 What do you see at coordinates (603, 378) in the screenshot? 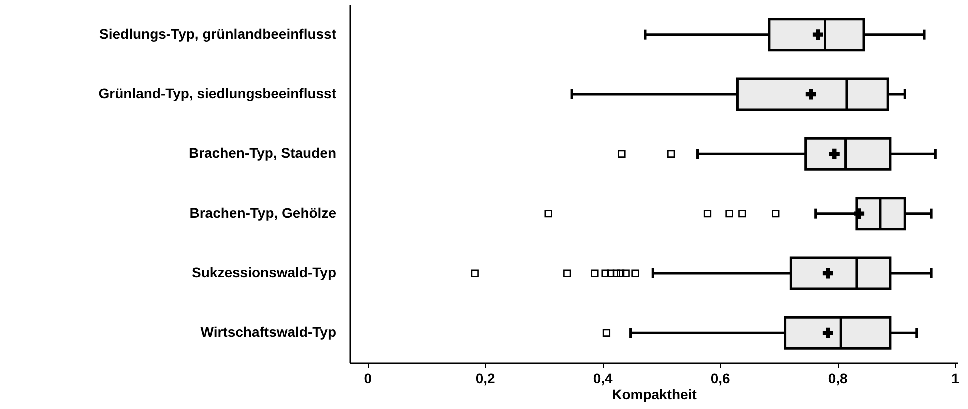
I see `x-tick-label: 0,4` at bounding box center [603, 378].